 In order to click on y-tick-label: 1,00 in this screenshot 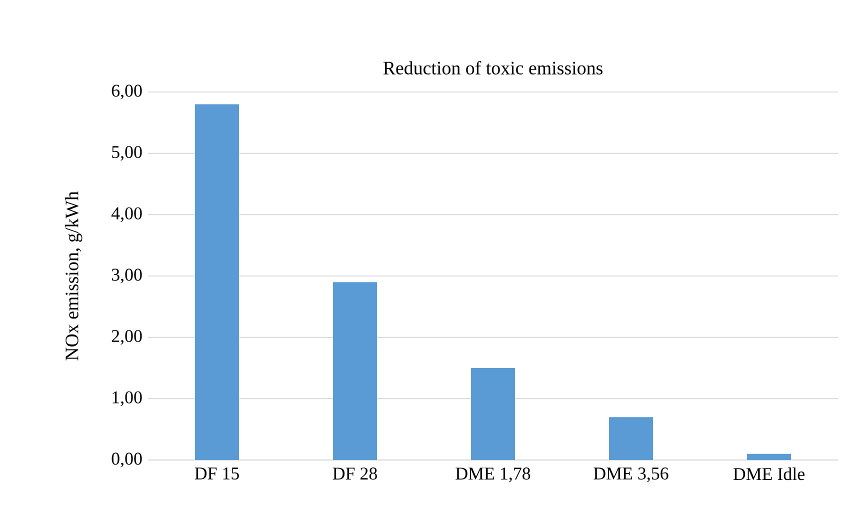, I will do `click(127, 398)`.